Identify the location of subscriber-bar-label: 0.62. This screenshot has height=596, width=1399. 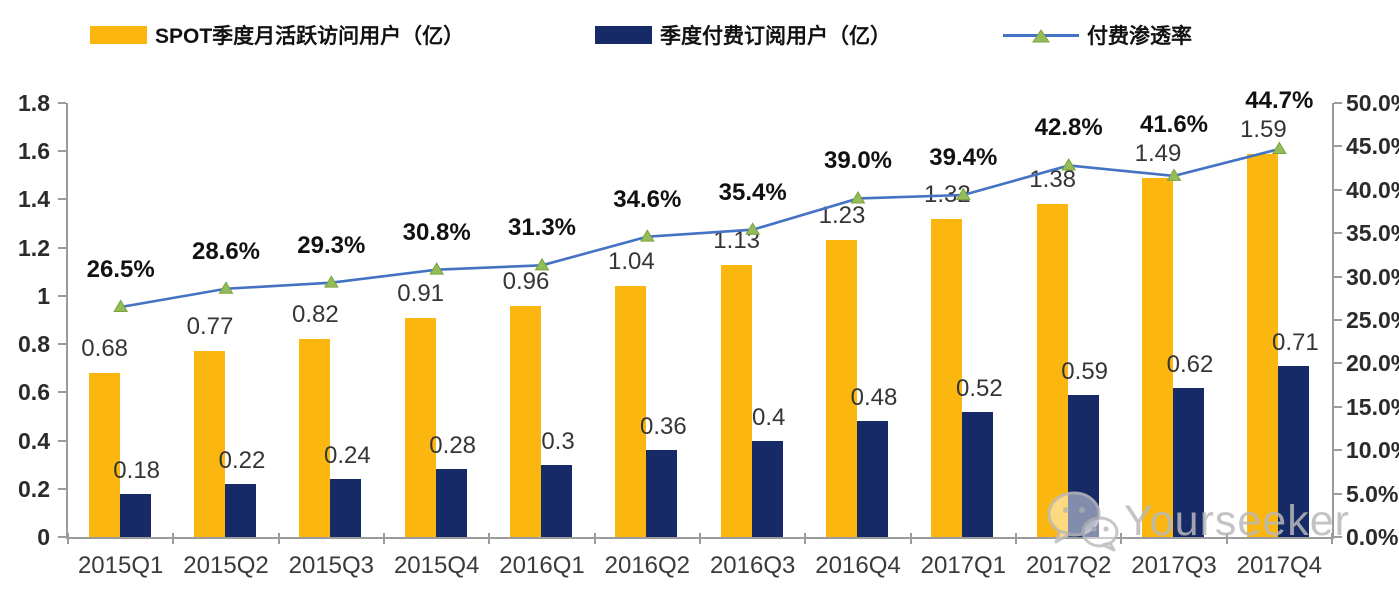
(1190, 364).